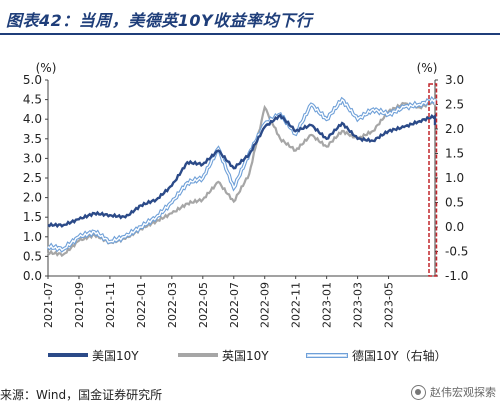 This screenshot has width=500, height=408. Describe the element at coordinates (454, 105) in the screenshot. I see `right-tick-label: 2.5` at that location.